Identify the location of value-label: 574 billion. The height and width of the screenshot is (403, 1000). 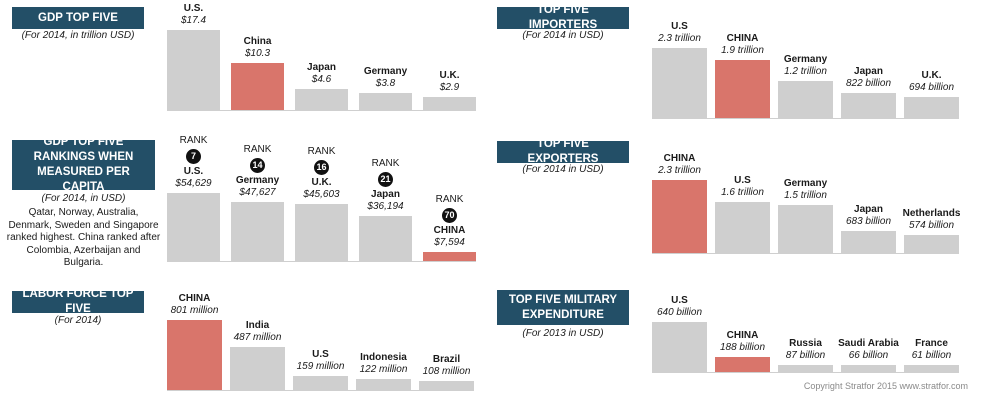
(931, 225).